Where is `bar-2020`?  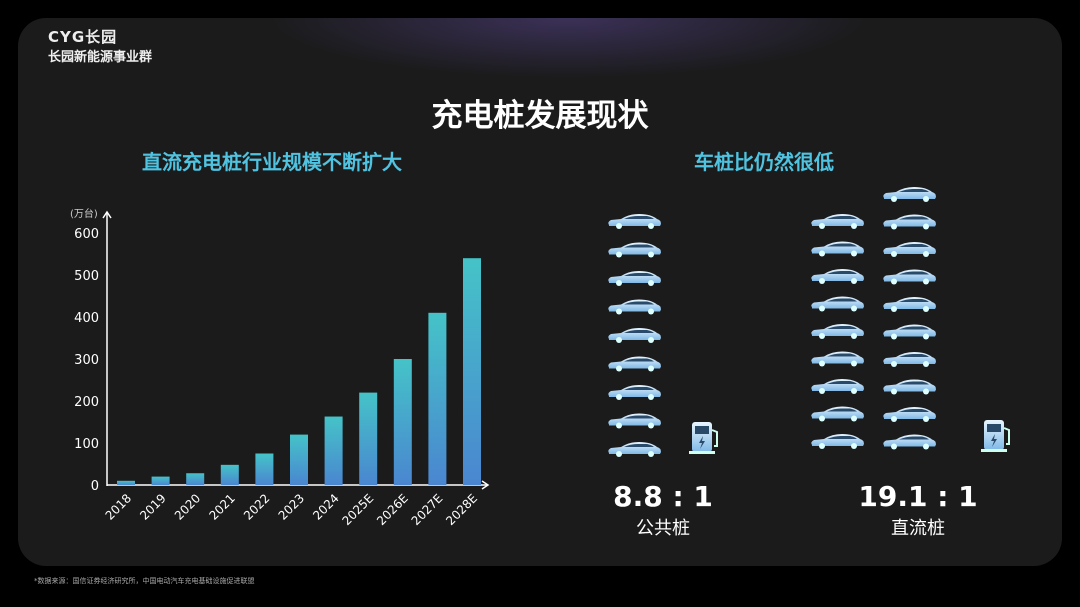
bar-2020 is located at coordinates (195, 479).